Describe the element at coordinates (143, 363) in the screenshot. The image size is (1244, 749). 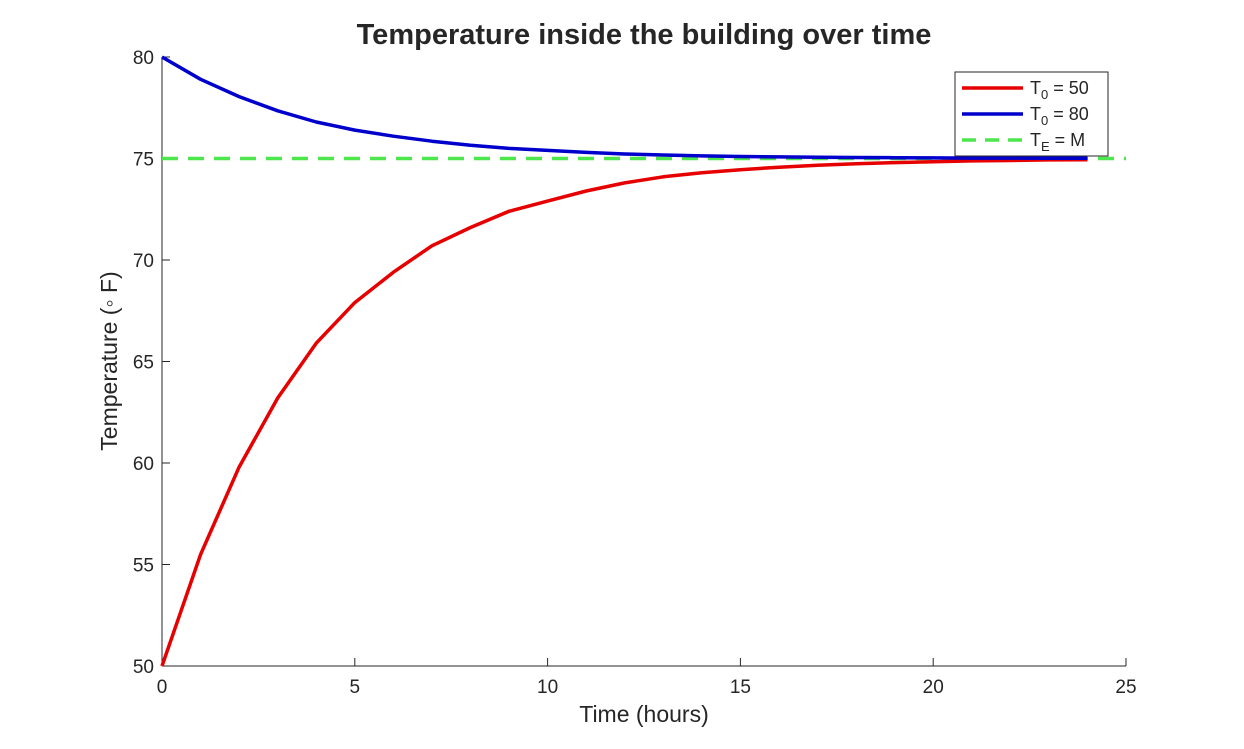
I see `y-tick-label: 65` at that location.